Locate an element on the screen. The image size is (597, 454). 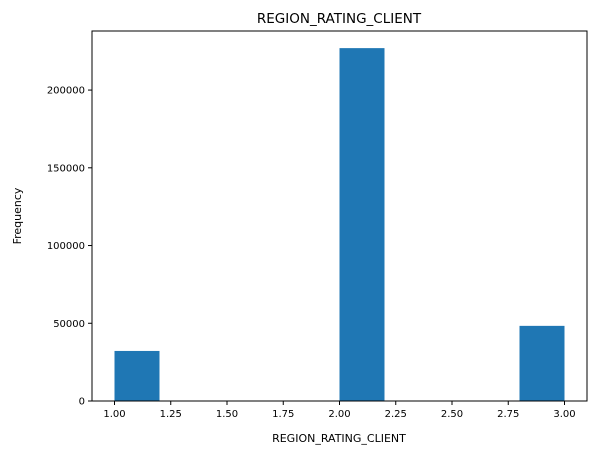
x-tick-label: 1.00 is located at coordinates (114, 414).